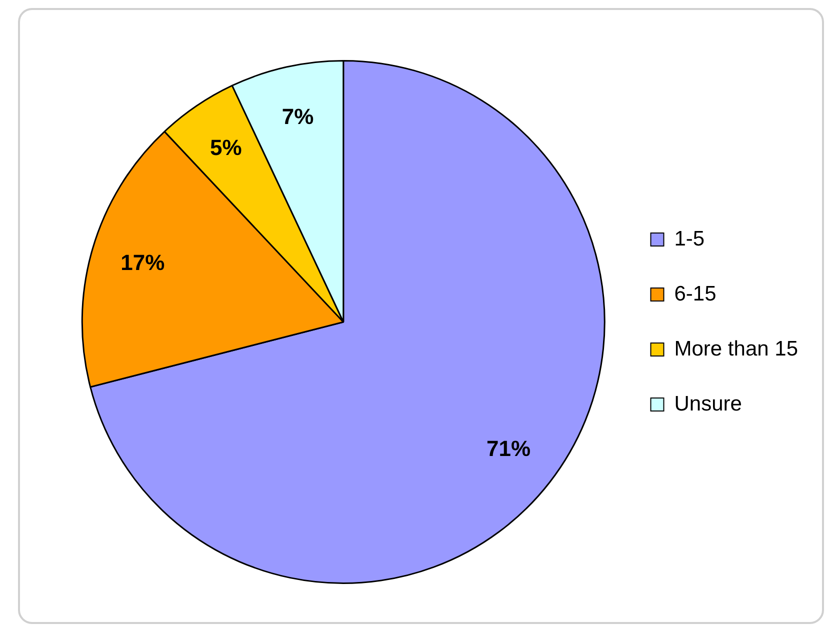  Describe the element at coordinates (226, 147) in the screenshot. I see `data-label: 5%` at that location.